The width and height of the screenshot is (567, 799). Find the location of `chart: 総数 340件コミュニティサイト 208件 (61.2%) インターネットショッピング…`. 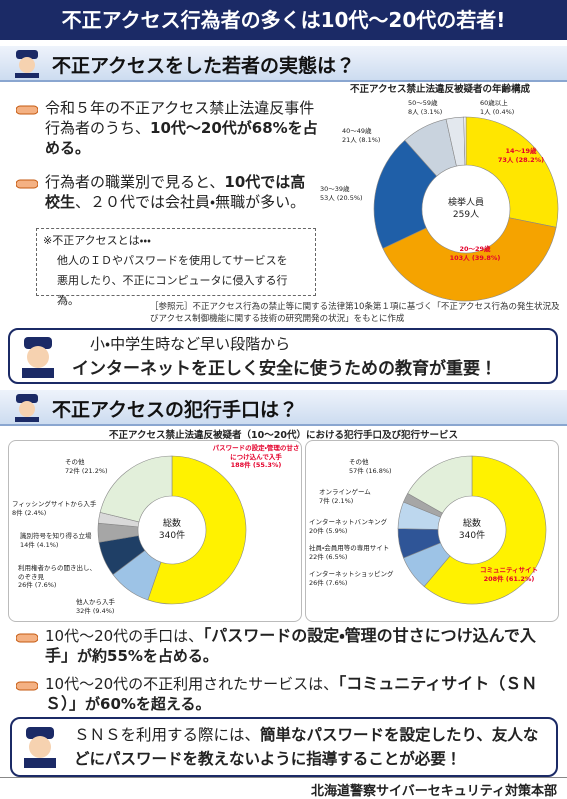

chart: 総数 340件コミュニティサイト 208件 (61.2%) インターネットショッピング… is located at coordinates (432, 529).